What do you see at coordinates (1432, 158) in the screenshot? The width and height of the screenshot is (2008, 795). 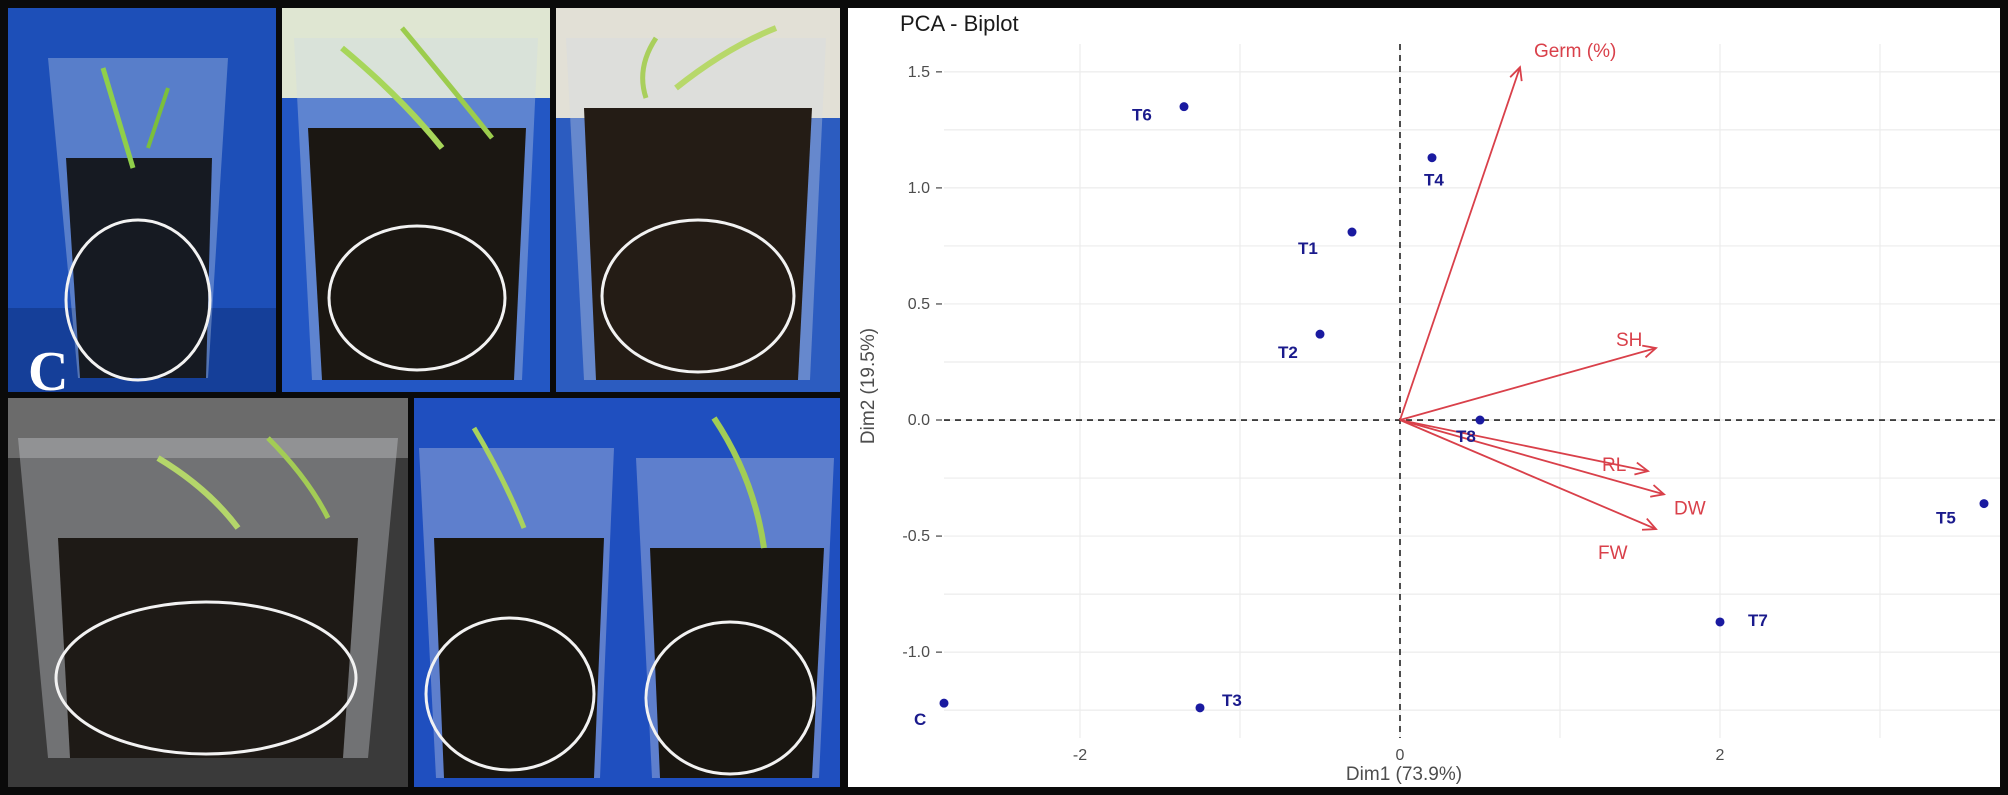 I see `point-t4` at bounding box center [1432, 158].